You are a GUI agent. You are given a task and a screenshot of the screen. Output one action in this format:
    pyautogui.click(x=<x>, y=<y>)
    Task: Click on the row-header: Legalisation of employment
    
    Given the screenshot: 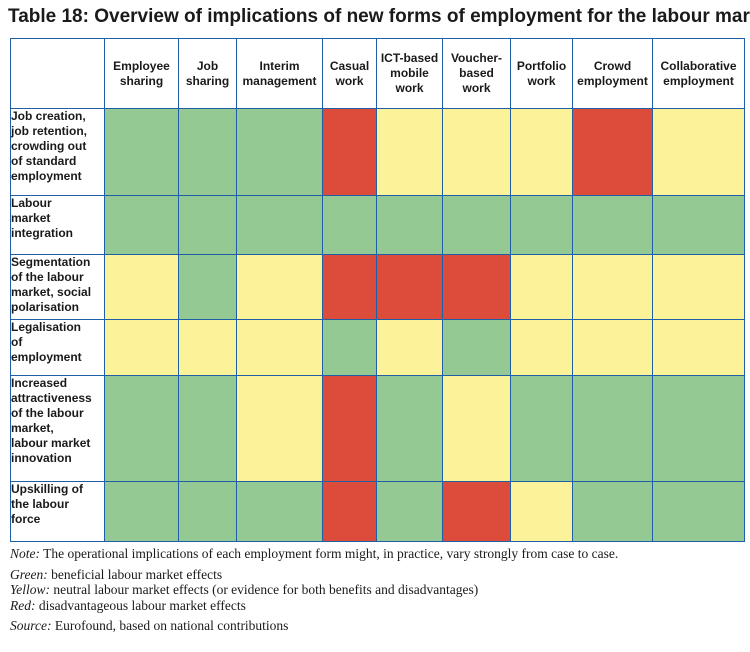 What is the action you would take?
    pyautogui.click(x=57, y=347)
    